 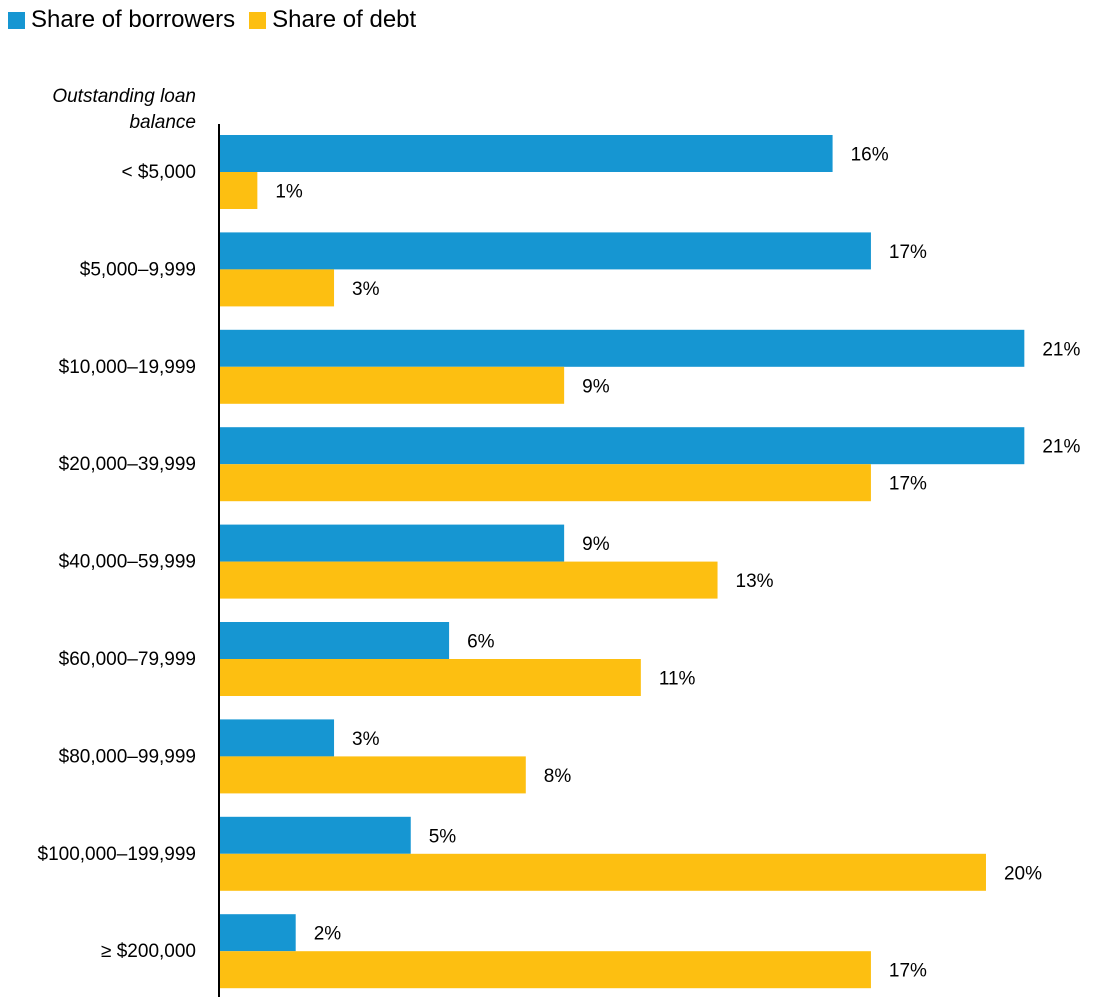 I want to click on value-label-debt: 20%, so click(x=1023, y=873).